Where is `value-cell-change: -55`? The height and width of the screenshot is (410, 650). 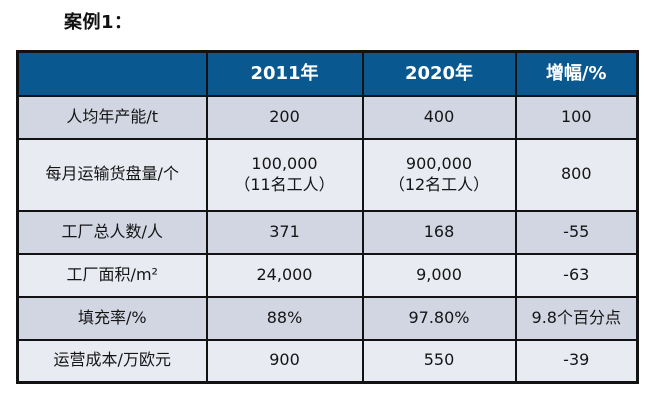 value-cell-change: -55 is located at coordinates (576, 232).